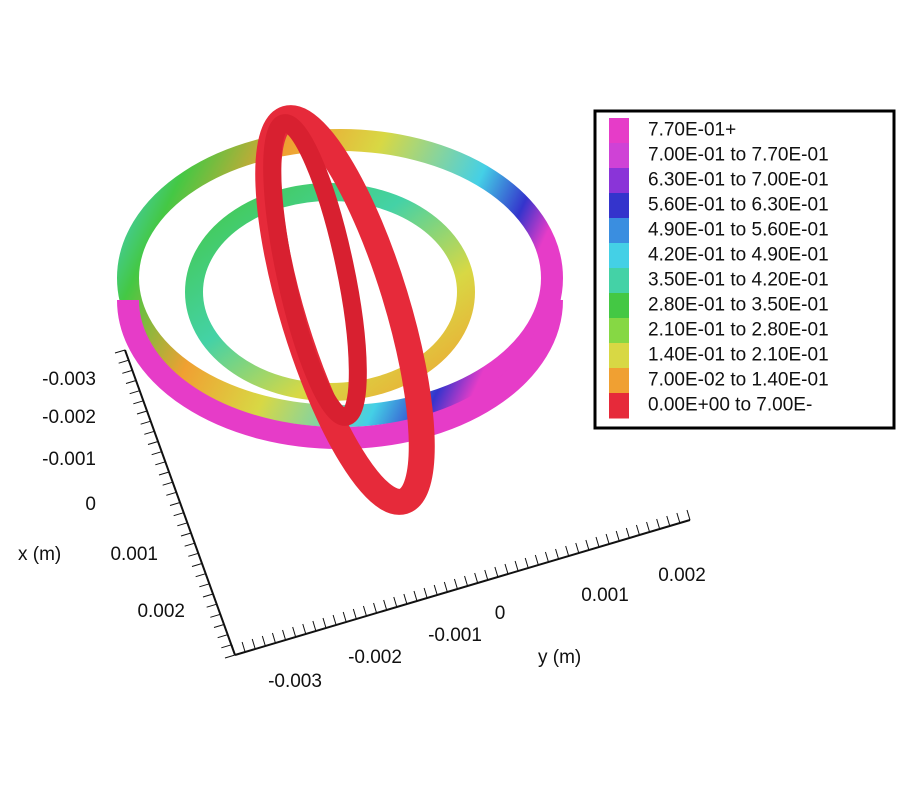  I want to click on legend-label: 7.00E-01 to 7.70E-01, so click(738, 155).